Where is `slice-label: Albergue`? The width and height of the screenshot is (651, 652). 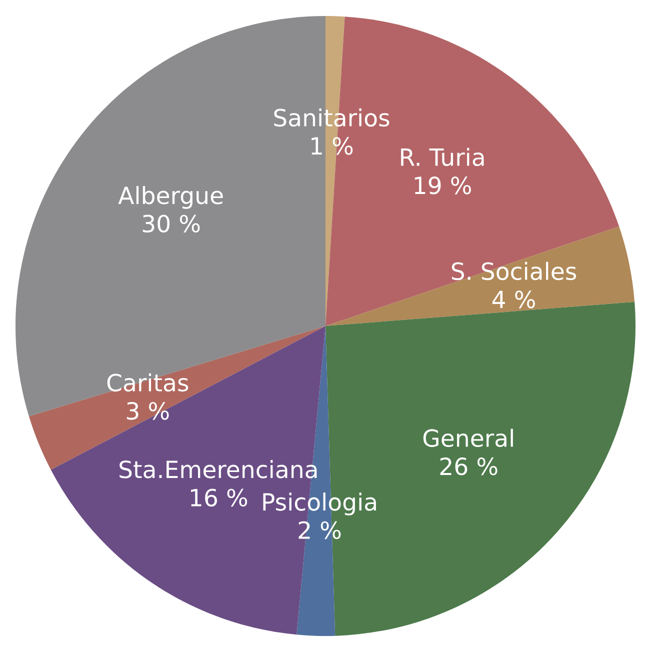
slice-label: Albergue is located at coordinates (170, 197).